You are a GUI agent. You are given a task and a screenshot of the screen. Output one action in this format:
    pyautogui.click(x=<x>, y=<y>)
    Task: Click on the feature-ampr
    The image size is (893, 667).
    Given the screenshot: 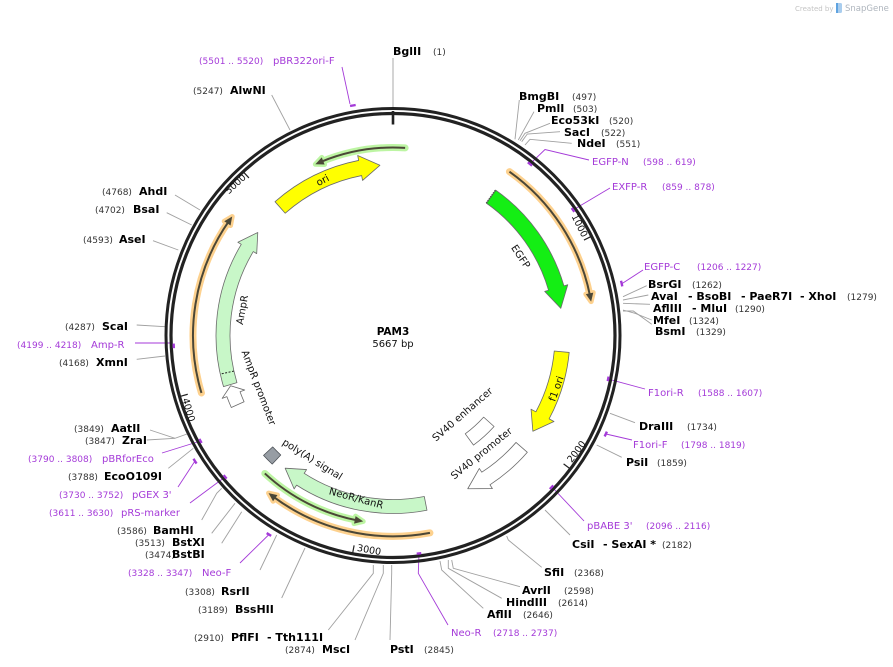 What is the action you would take?
    pyautogui.click(x=237, y=310)
    